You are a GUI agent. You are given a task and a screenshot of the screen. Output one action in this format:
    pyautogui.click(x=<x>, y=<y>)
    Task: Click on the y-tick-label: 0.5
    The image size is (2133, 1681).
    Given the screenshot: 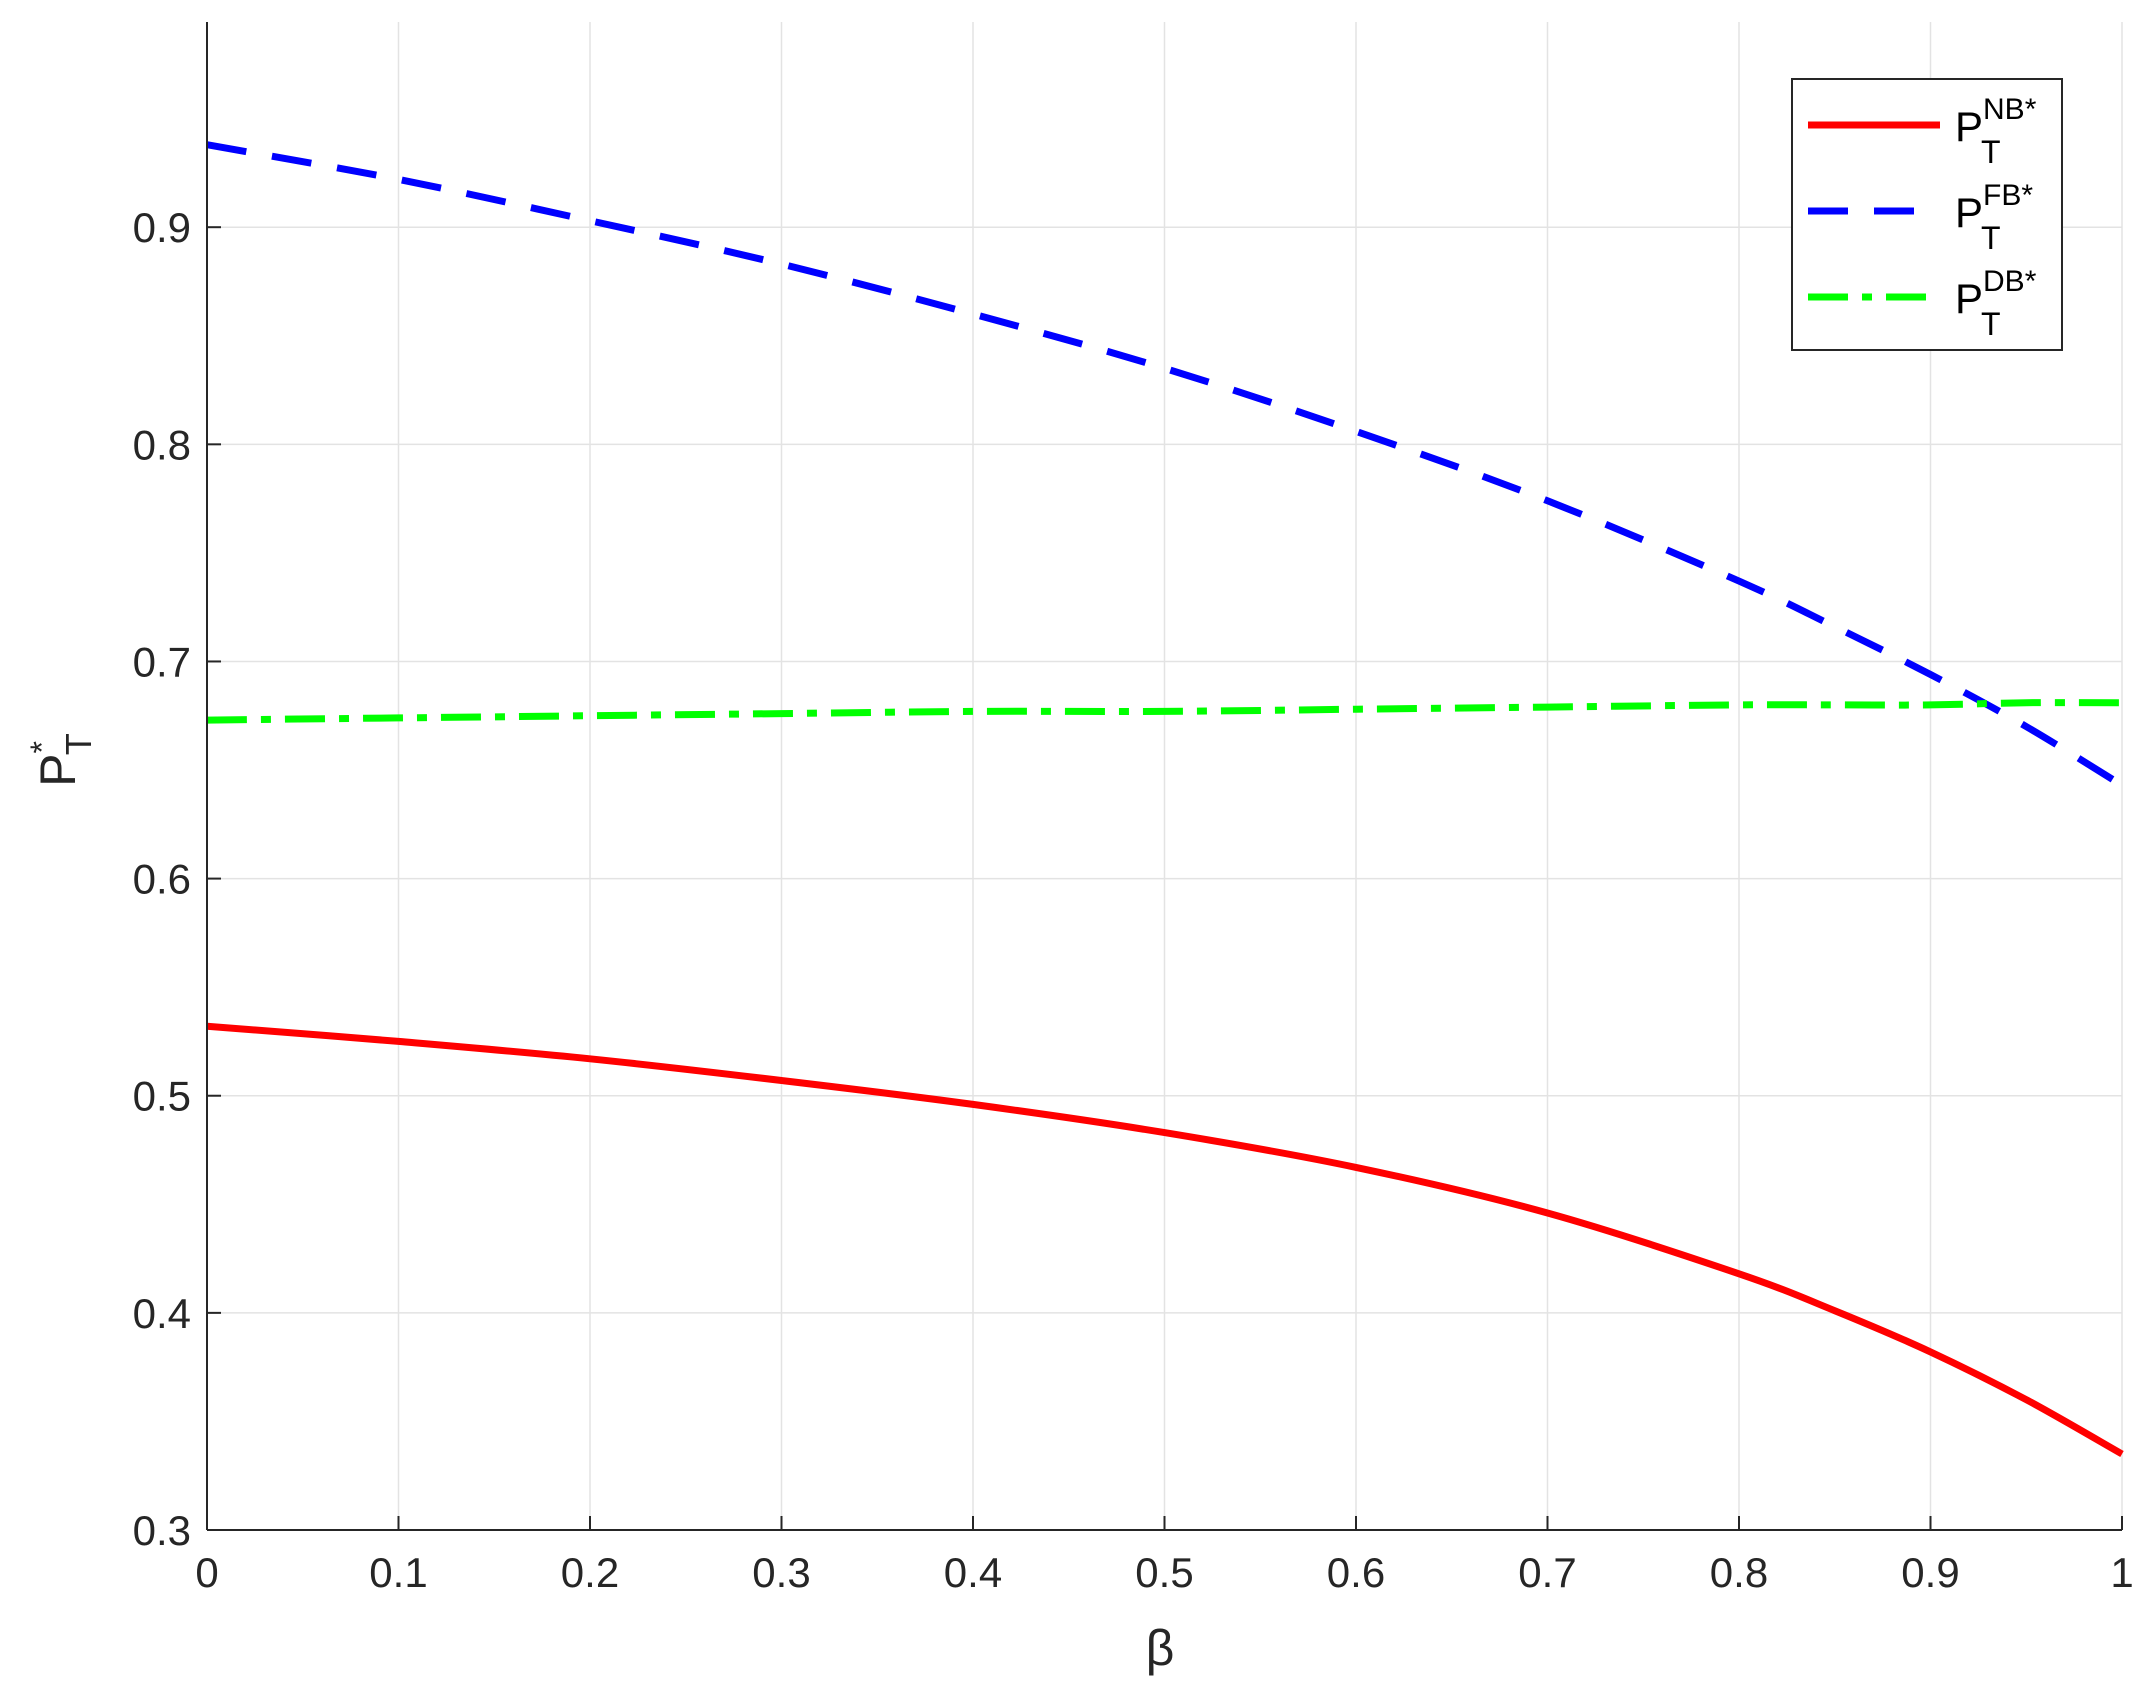 What is the action you would take?
    pyautogui.click(x=162, y=1096)
    